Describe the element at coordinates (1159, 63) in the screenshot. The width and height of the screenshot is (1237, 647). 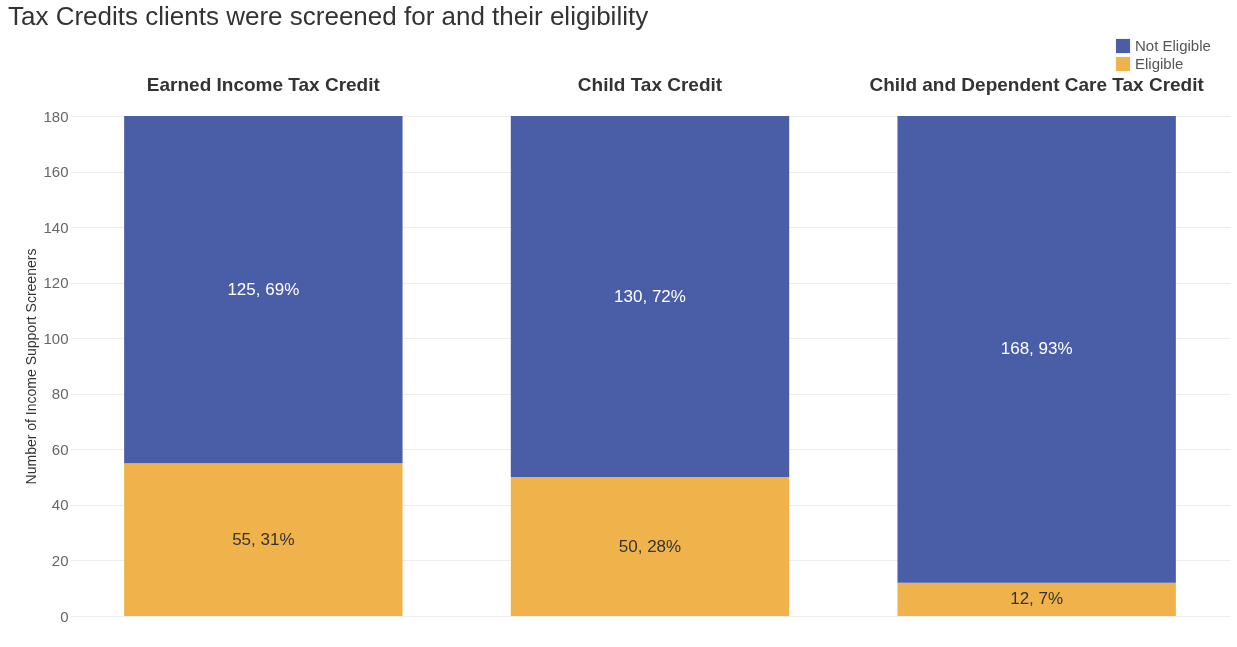
I see `legend-label: Eligible` at that location.